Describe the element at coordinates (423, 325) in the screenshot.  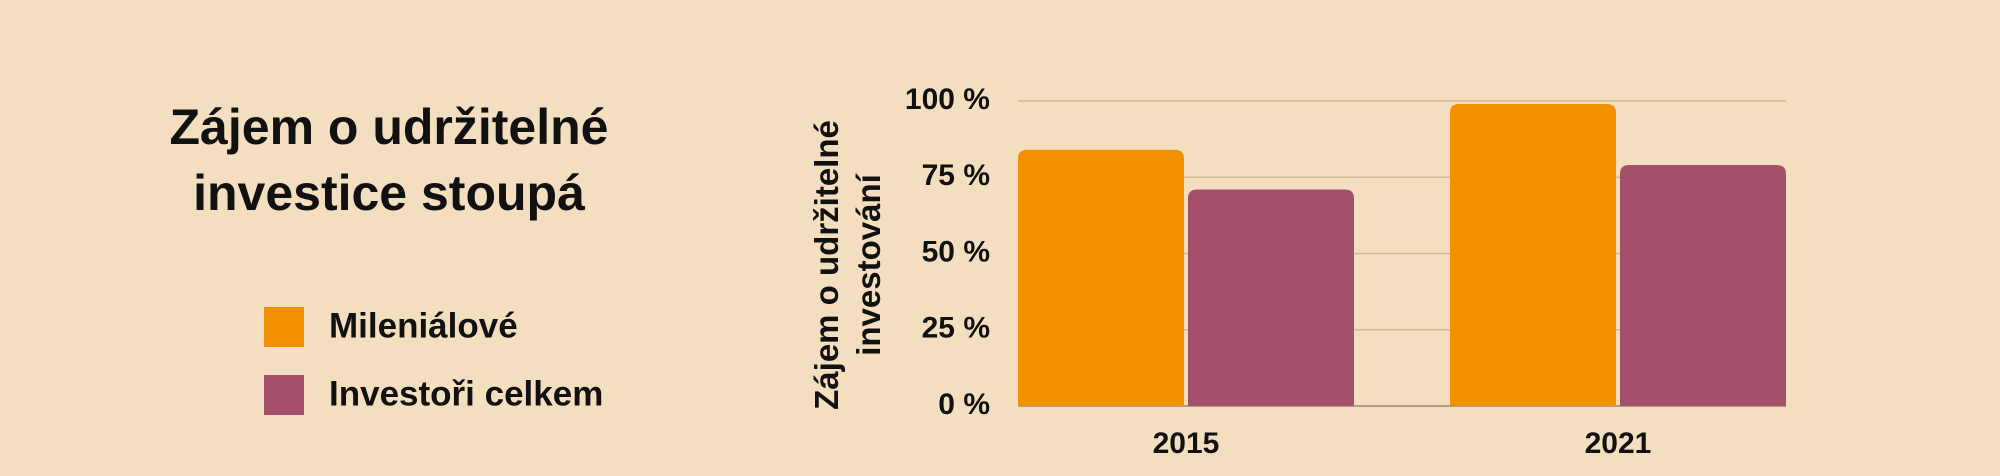
I see `legend-label: Mileniálové` at that location.